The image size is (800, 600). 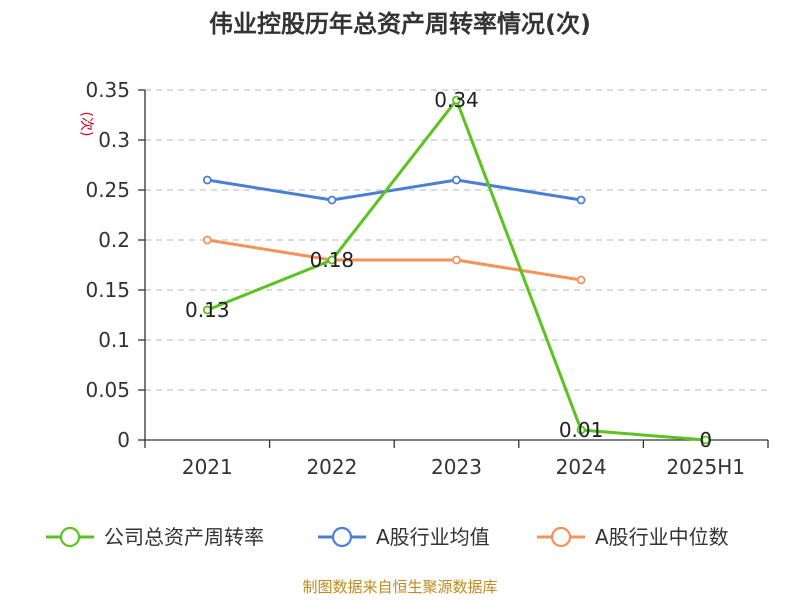 What do you see at coordinates (123, 440) in the screenshot?
I see `y-tick-label: 0` at bounding box center [123, 440].